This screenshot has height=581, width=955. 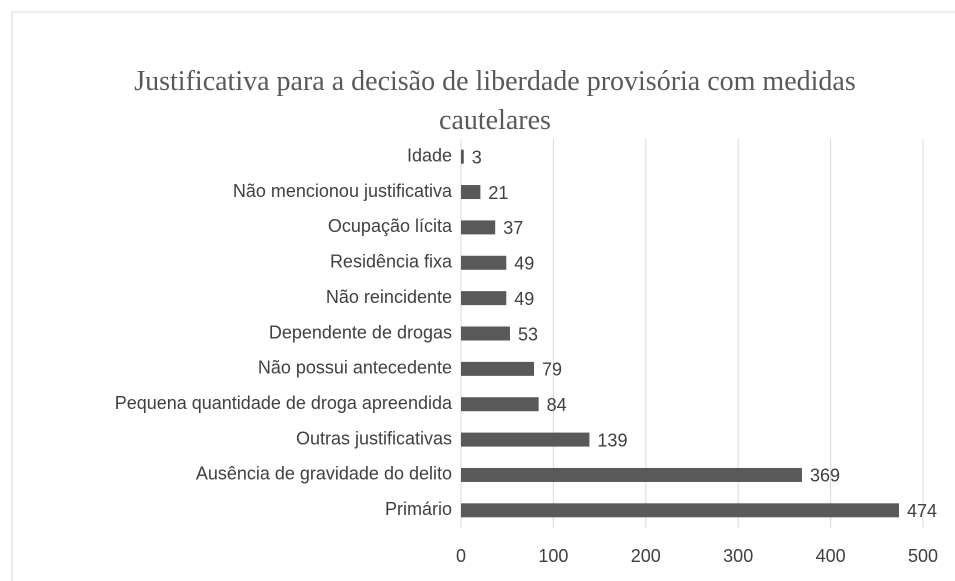 I want to click on y-tick-label: Outras justificativas, so click(x=374, y=438).